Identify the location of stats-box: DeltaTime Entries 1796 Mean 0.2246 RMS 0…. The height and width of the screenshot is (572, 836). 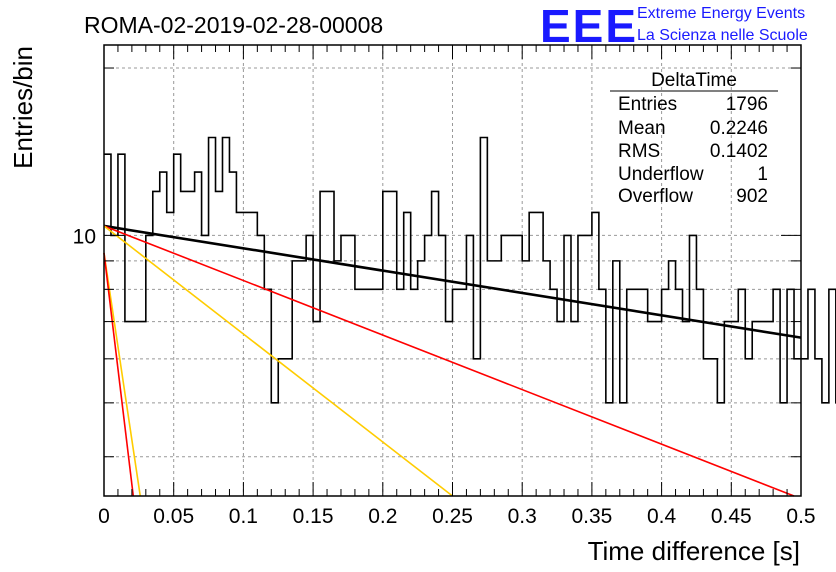
(694, 138).